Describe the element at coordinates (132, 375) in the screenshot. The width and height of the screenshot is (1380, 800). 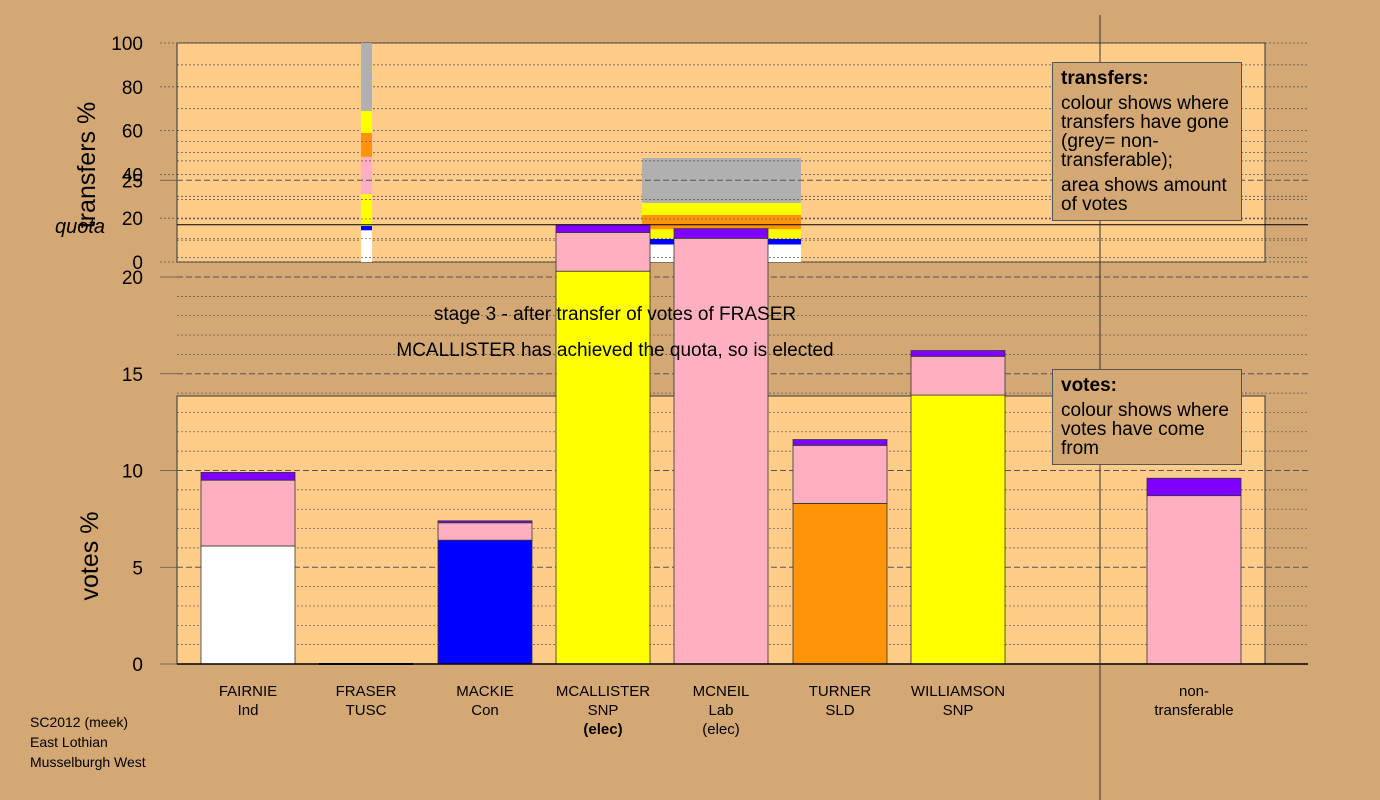
I see `bottom-tick-label: 15` at that location.